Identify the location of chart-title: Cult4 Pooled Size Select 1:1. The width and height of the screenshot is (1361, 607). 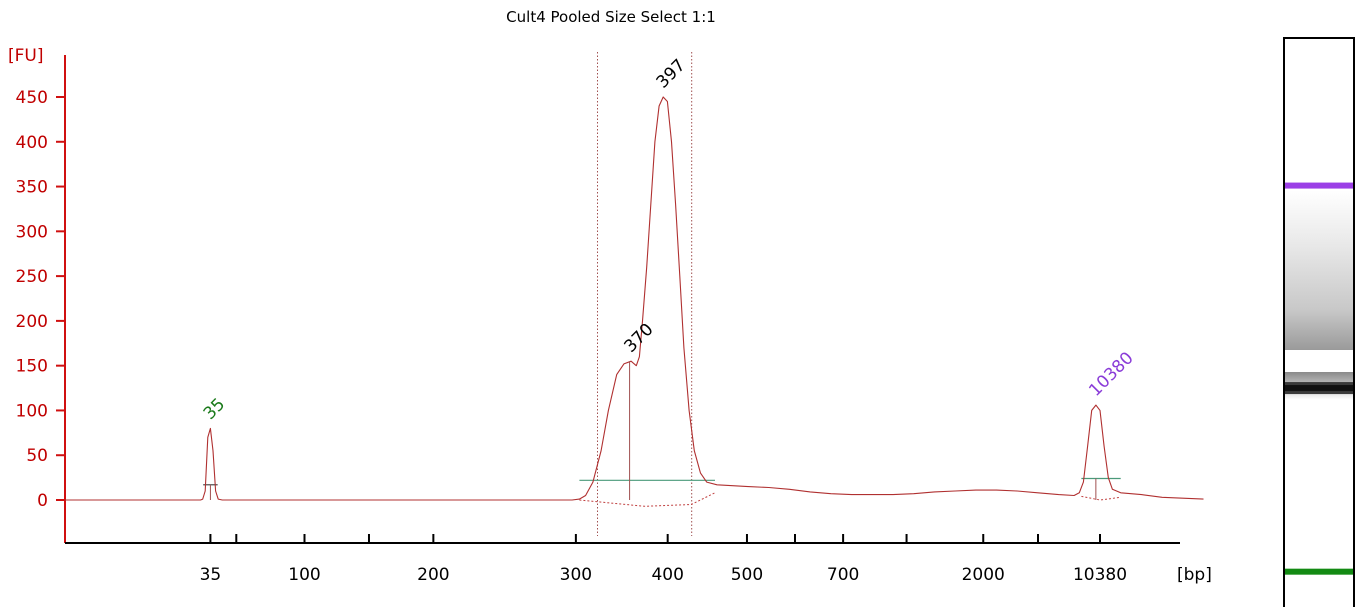
(611, 17).